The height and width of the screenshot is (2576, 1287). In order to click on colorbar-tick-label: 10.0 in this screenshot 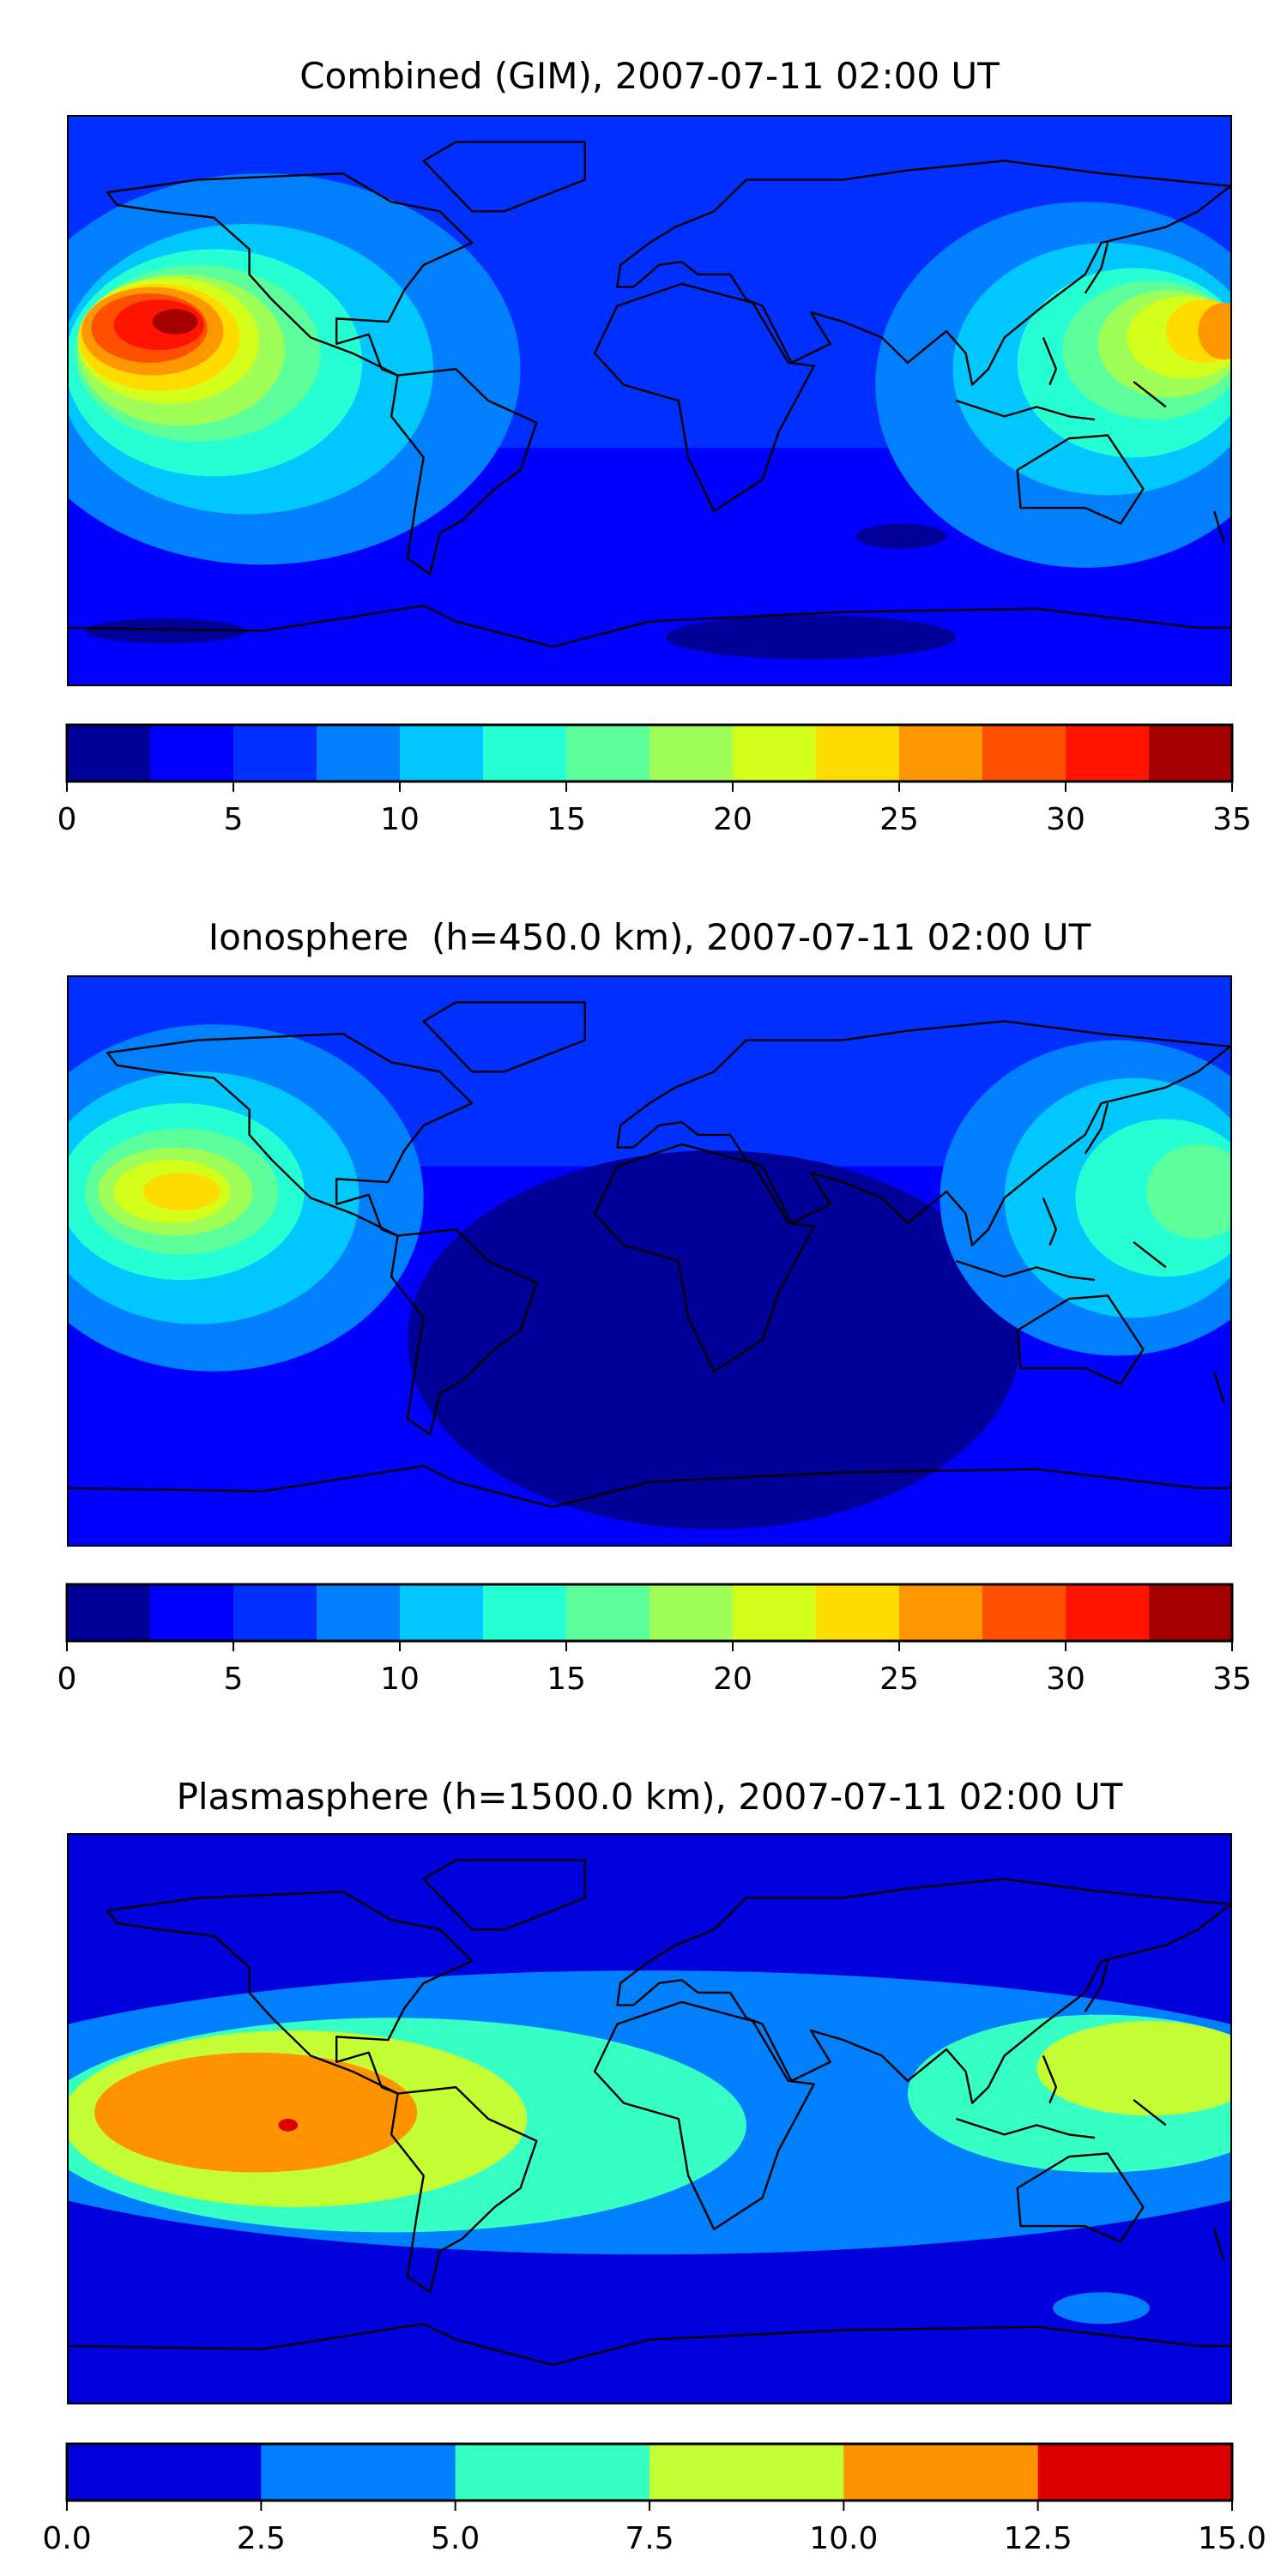, I will do `click(843, 2538)`.